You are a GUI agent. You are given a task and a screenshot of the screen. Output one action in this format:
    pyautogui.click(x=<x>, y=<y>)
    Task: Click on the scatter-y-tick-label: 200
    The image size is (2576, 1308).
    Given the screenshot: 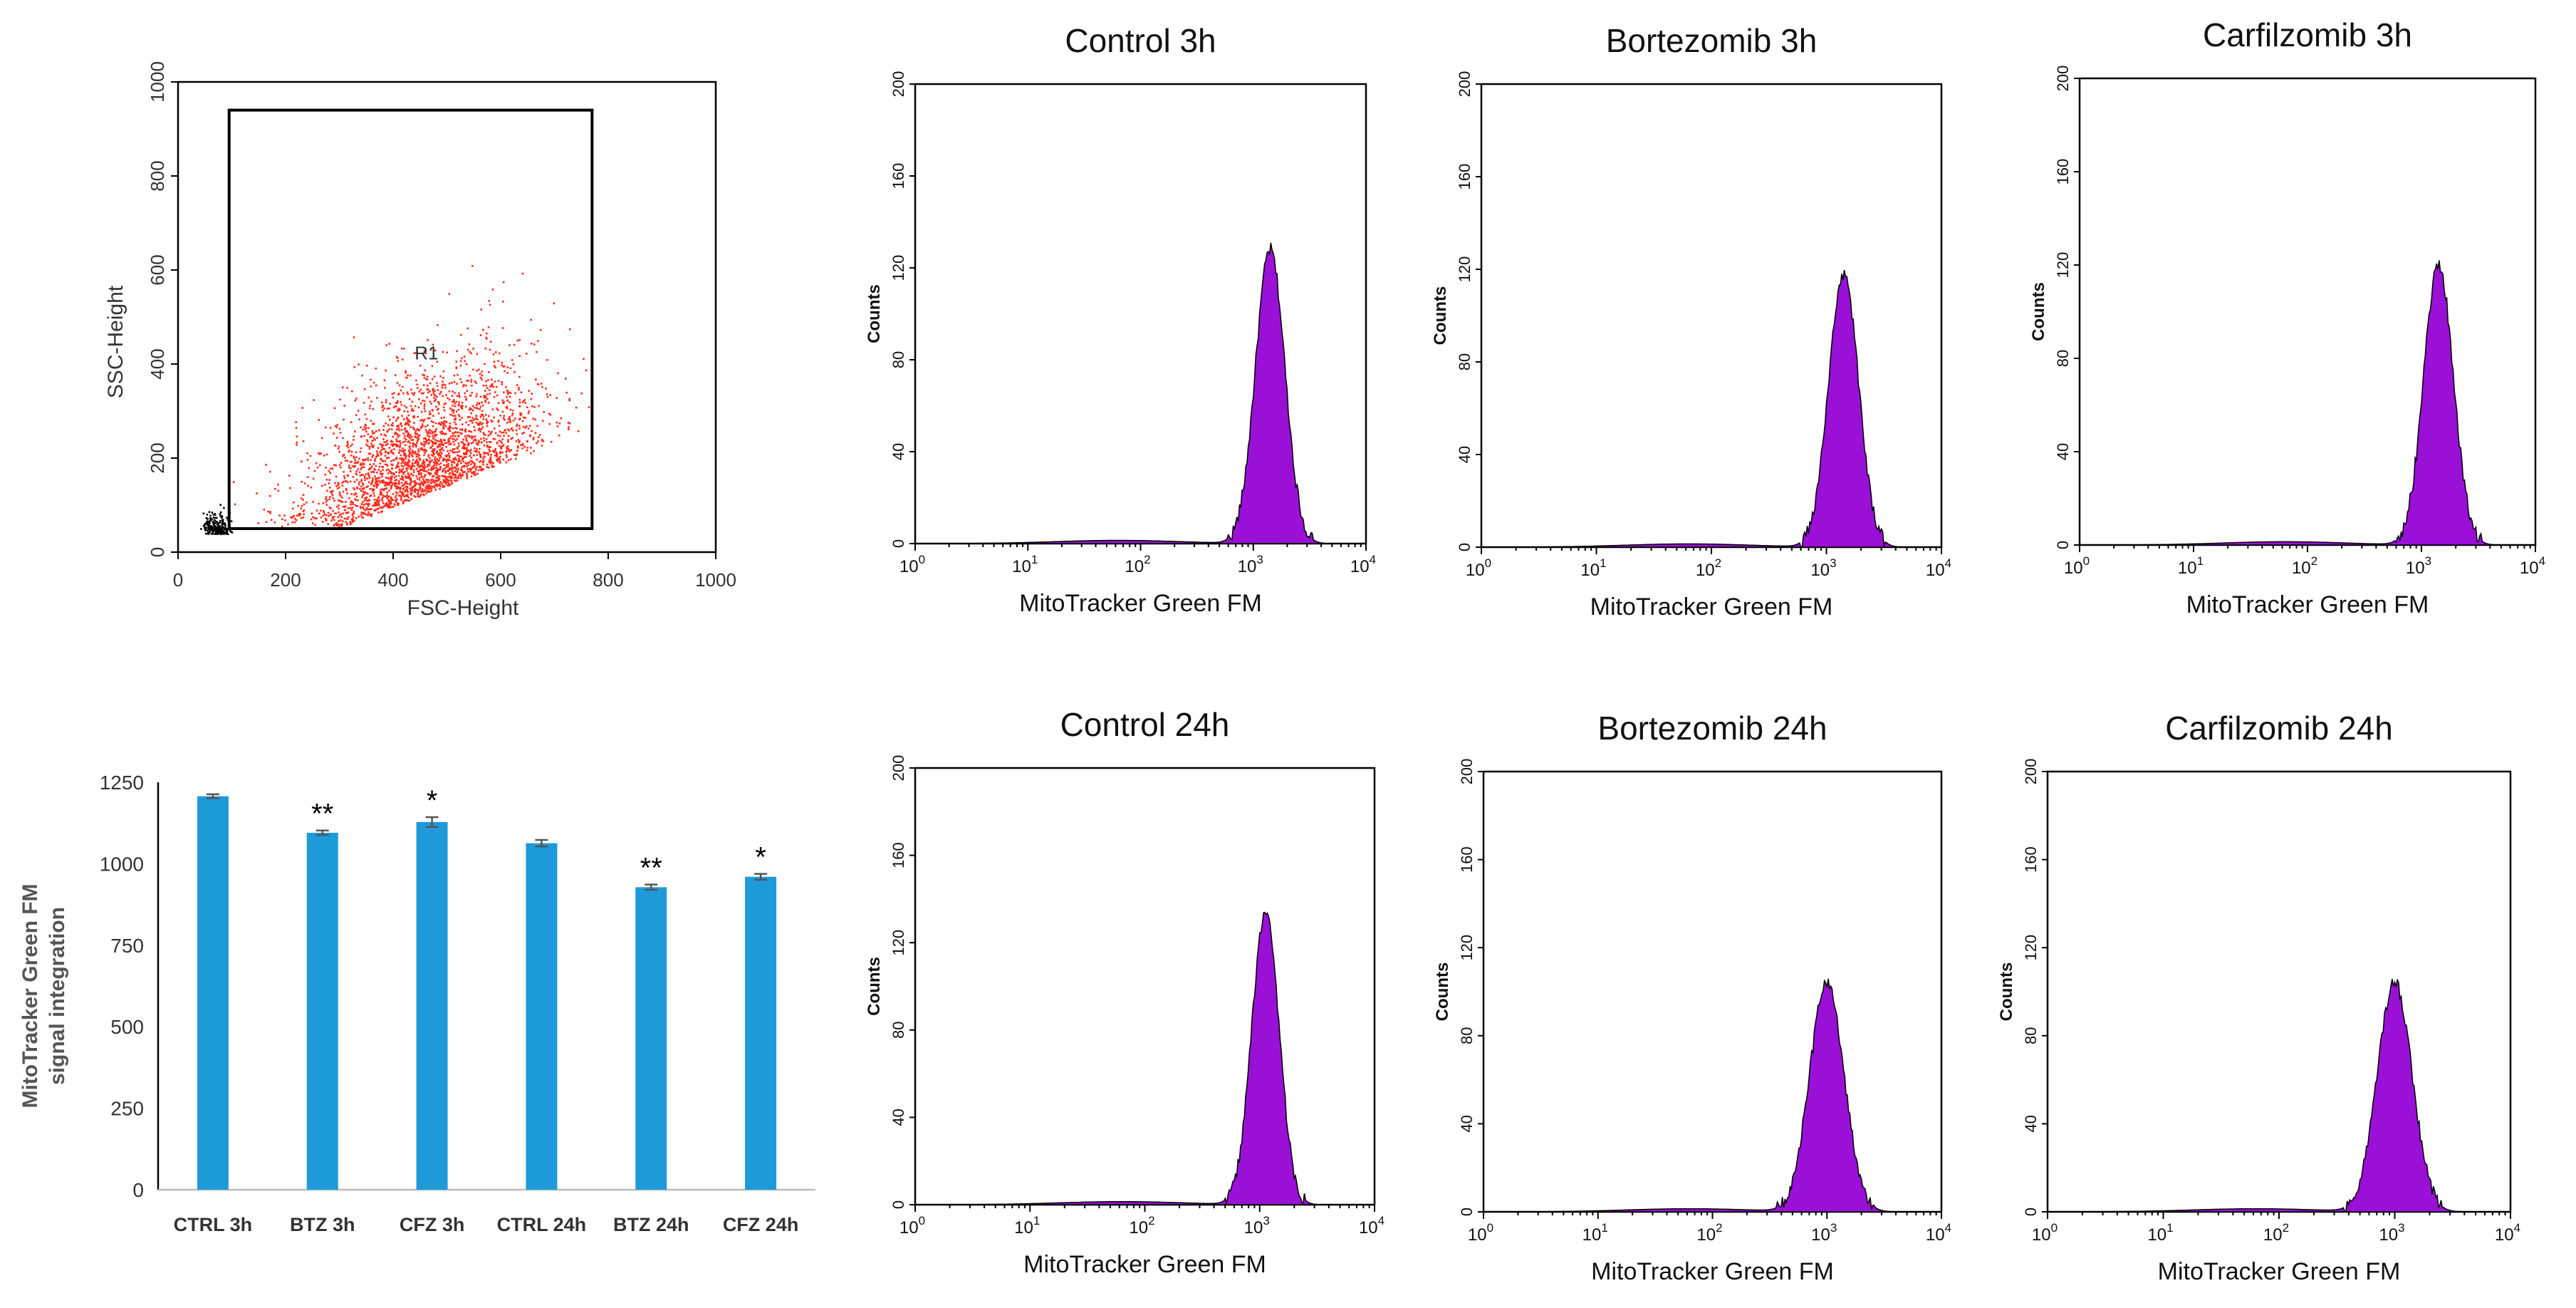 What is the action you would take?
    pyautogui.click(x=157, y=457)
    